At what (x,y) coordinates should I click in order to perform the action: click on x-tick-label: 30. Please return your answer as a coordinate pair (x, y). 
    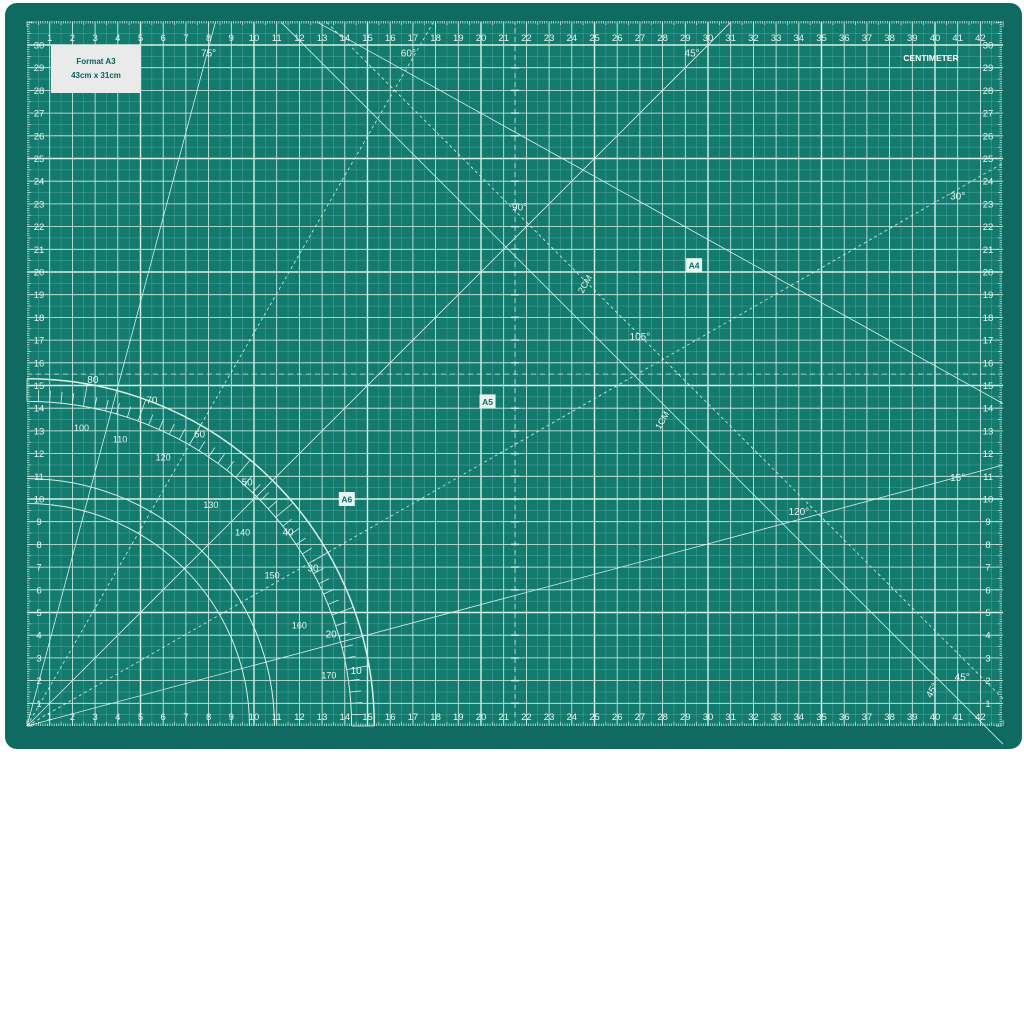
    Looking at the image, I should click on (708, 717).